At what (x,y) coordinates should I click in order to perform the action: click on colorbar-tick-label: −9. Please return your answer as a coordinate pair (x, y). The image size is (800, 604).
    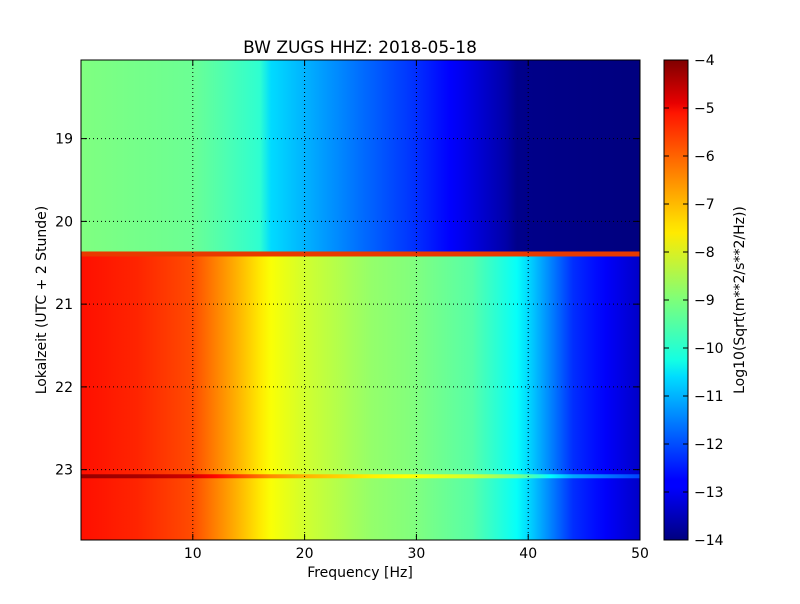
    Looking at the image, I should click on (704, 301).